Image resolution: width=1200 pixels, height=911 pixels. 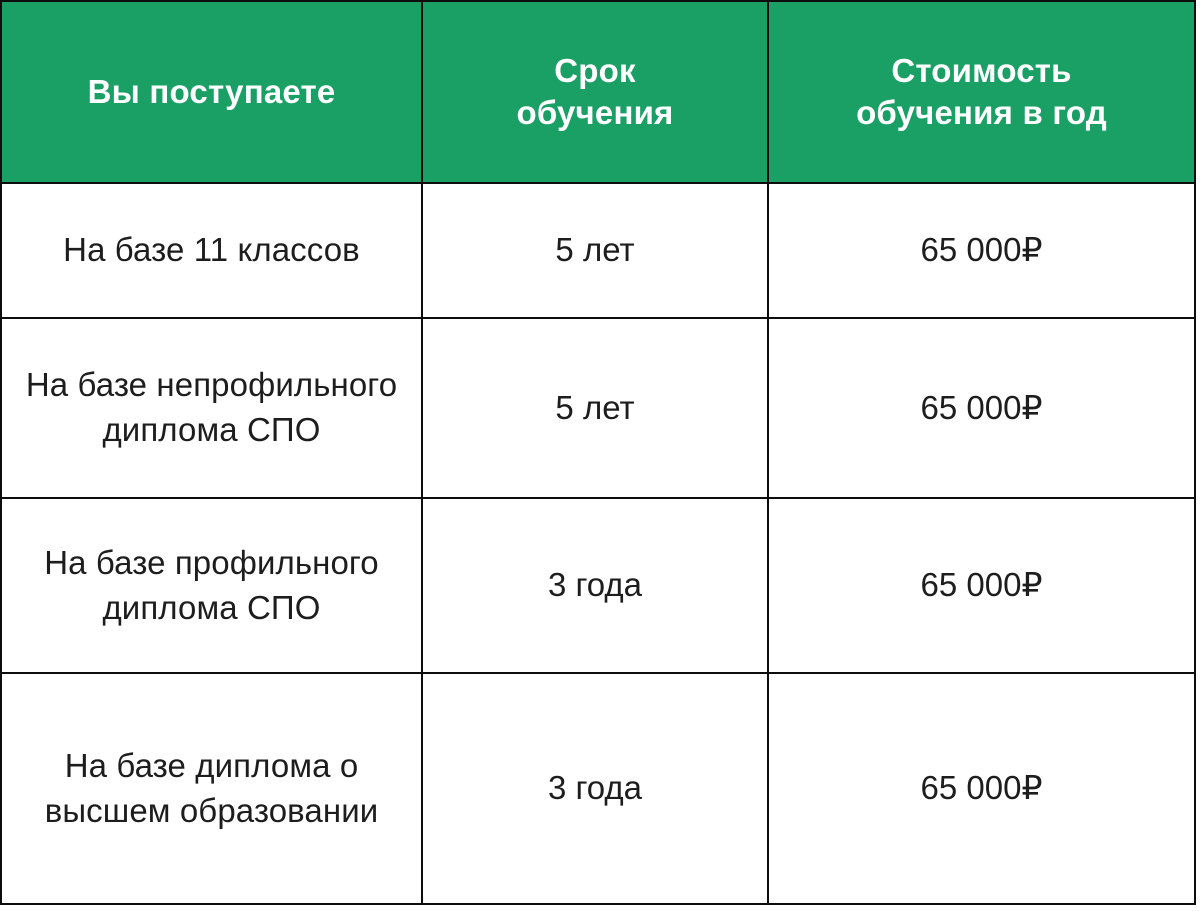 I want to click on cell-admission-basis-line-2: непрофильного, so click(x=277, y=385).